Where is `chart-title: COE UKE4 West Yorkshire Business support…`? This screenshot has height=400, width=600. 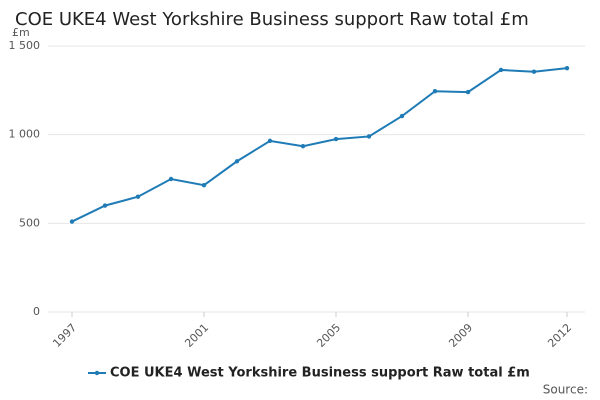 chart-title: COE UKE4 West Yorkshire Business support… is located at coordinates (272, 19).